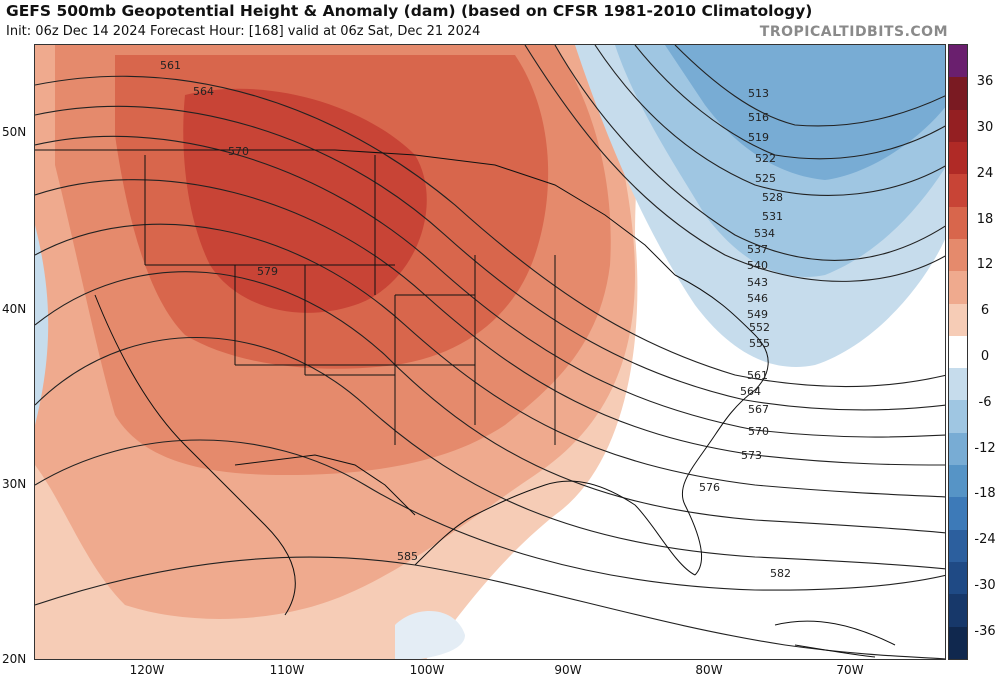 Image resolution: width=1000 pixels, height=679 pixels. I want to click on contour-label-576: 576, so click(709, 487).